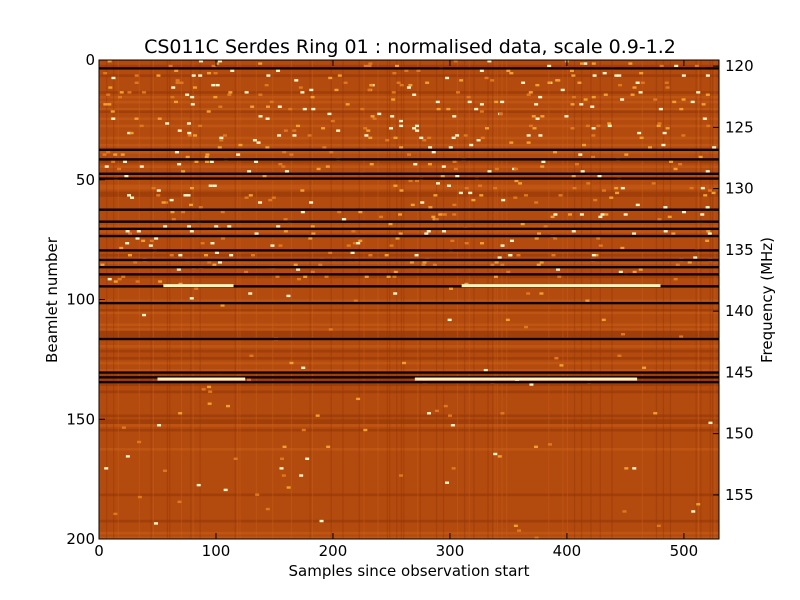  Describe the element at coordinates (739, 311) in the screenshot. I see `y-right-tick-label: 140` at that location.